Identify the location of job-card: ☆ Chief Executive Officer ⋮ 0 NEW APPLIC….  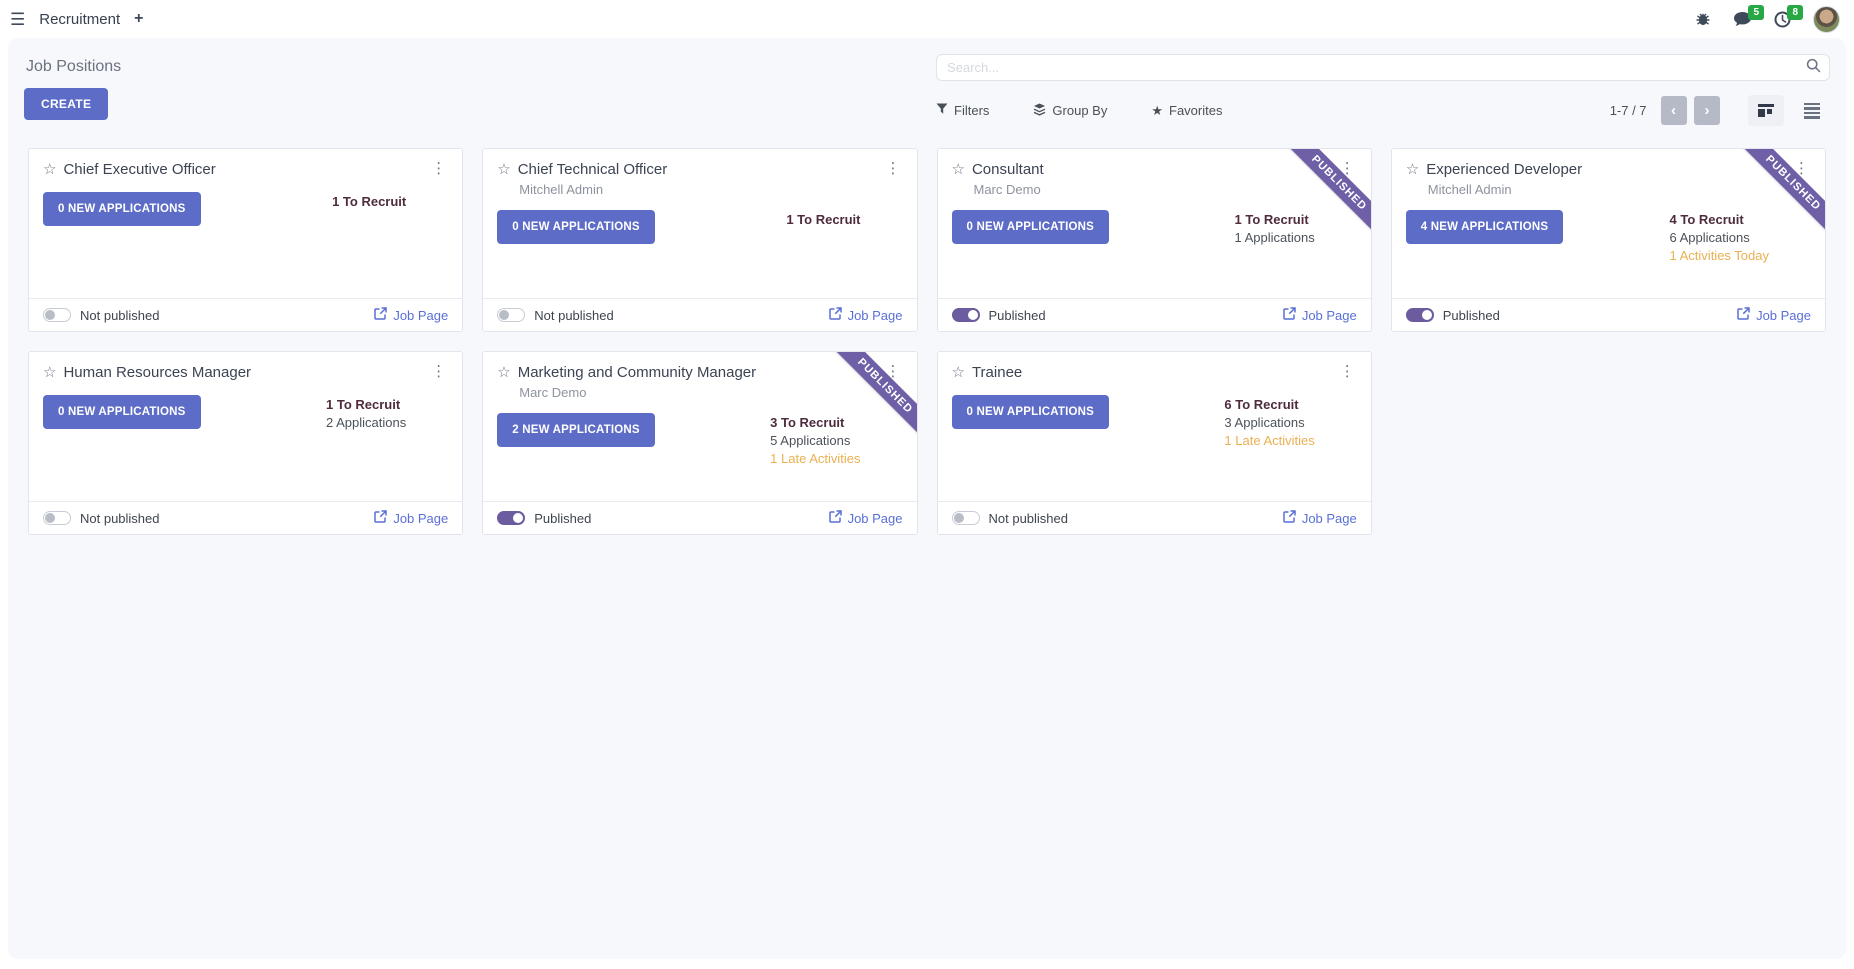
(246, 240).